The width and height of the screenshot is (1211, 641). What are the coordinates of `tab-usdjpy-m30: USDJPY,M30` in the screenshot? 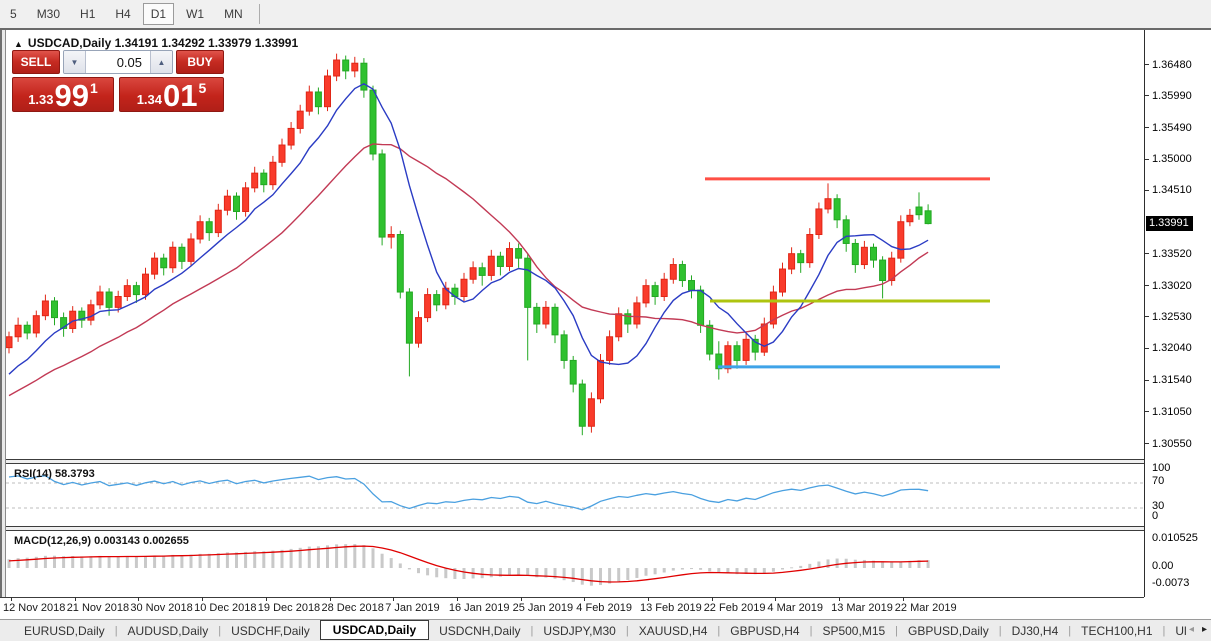 It's located at (579, 630).